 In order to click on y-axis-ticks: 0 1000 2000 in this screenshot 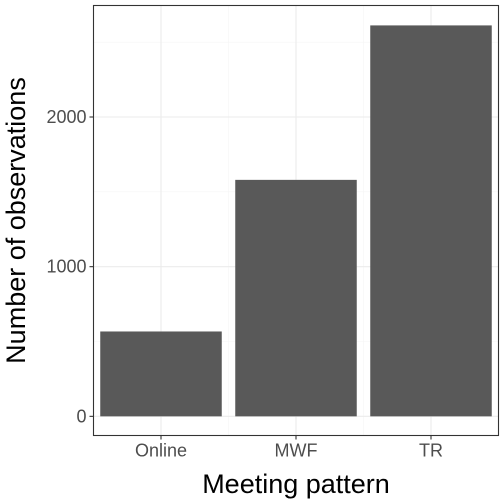, I will do `click(70, 266)`.